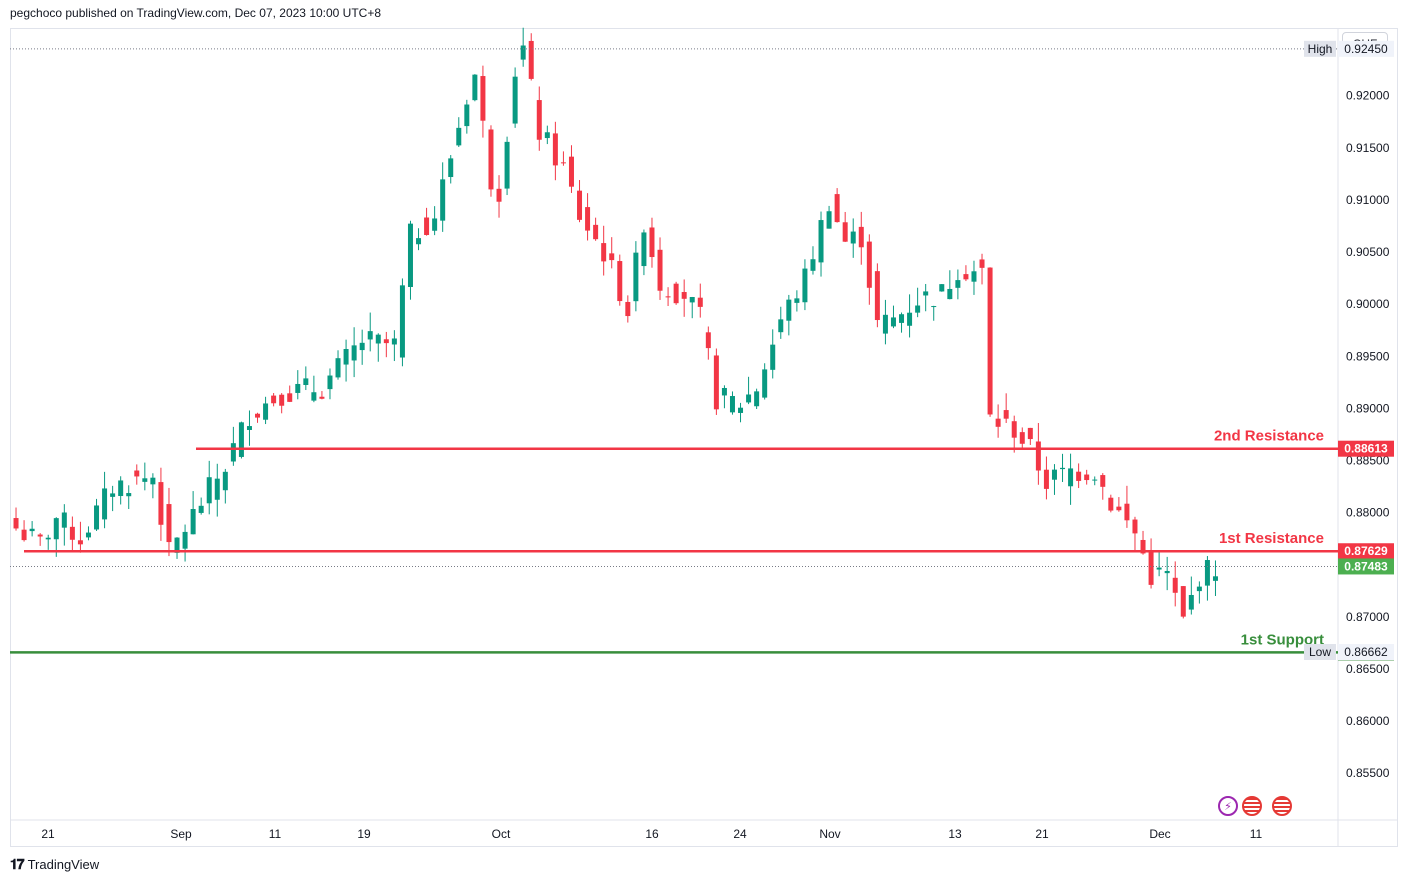 The image size is (1408, 883). Describe the element at coordinates (1252, 806) in the screenshot. I see `us-flag-icon` at that location.